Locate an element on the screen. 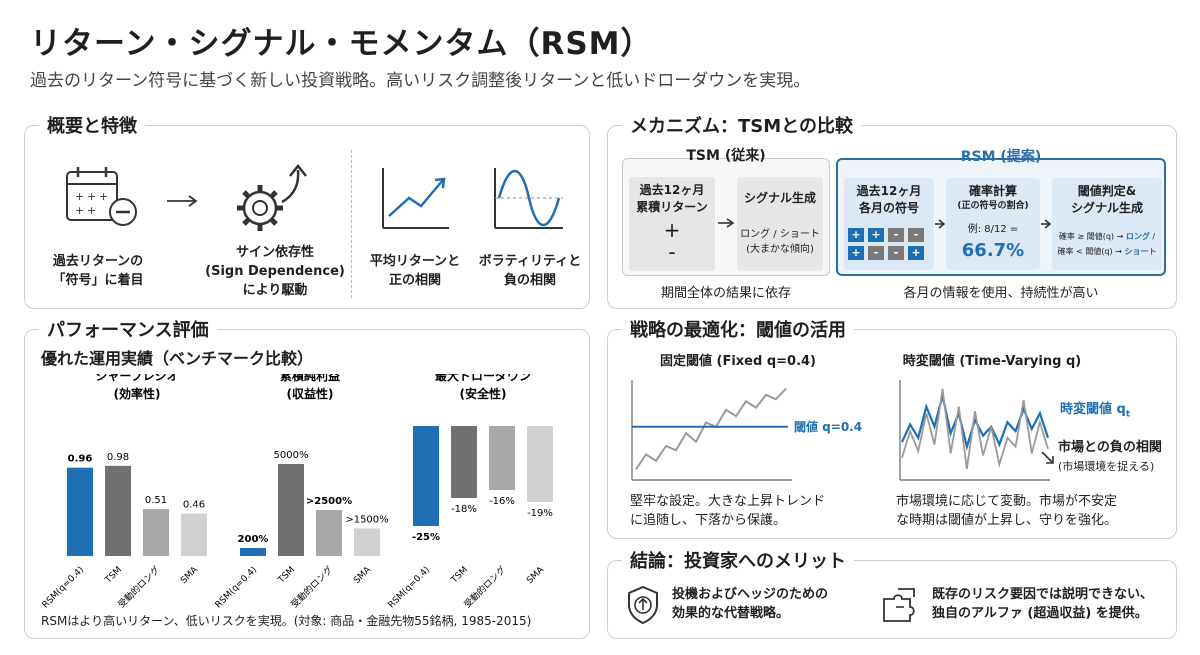 This screenshot has width=1200, height=655. tsm-signal-title: シグナル生成 is located at coordinates (779, 198).